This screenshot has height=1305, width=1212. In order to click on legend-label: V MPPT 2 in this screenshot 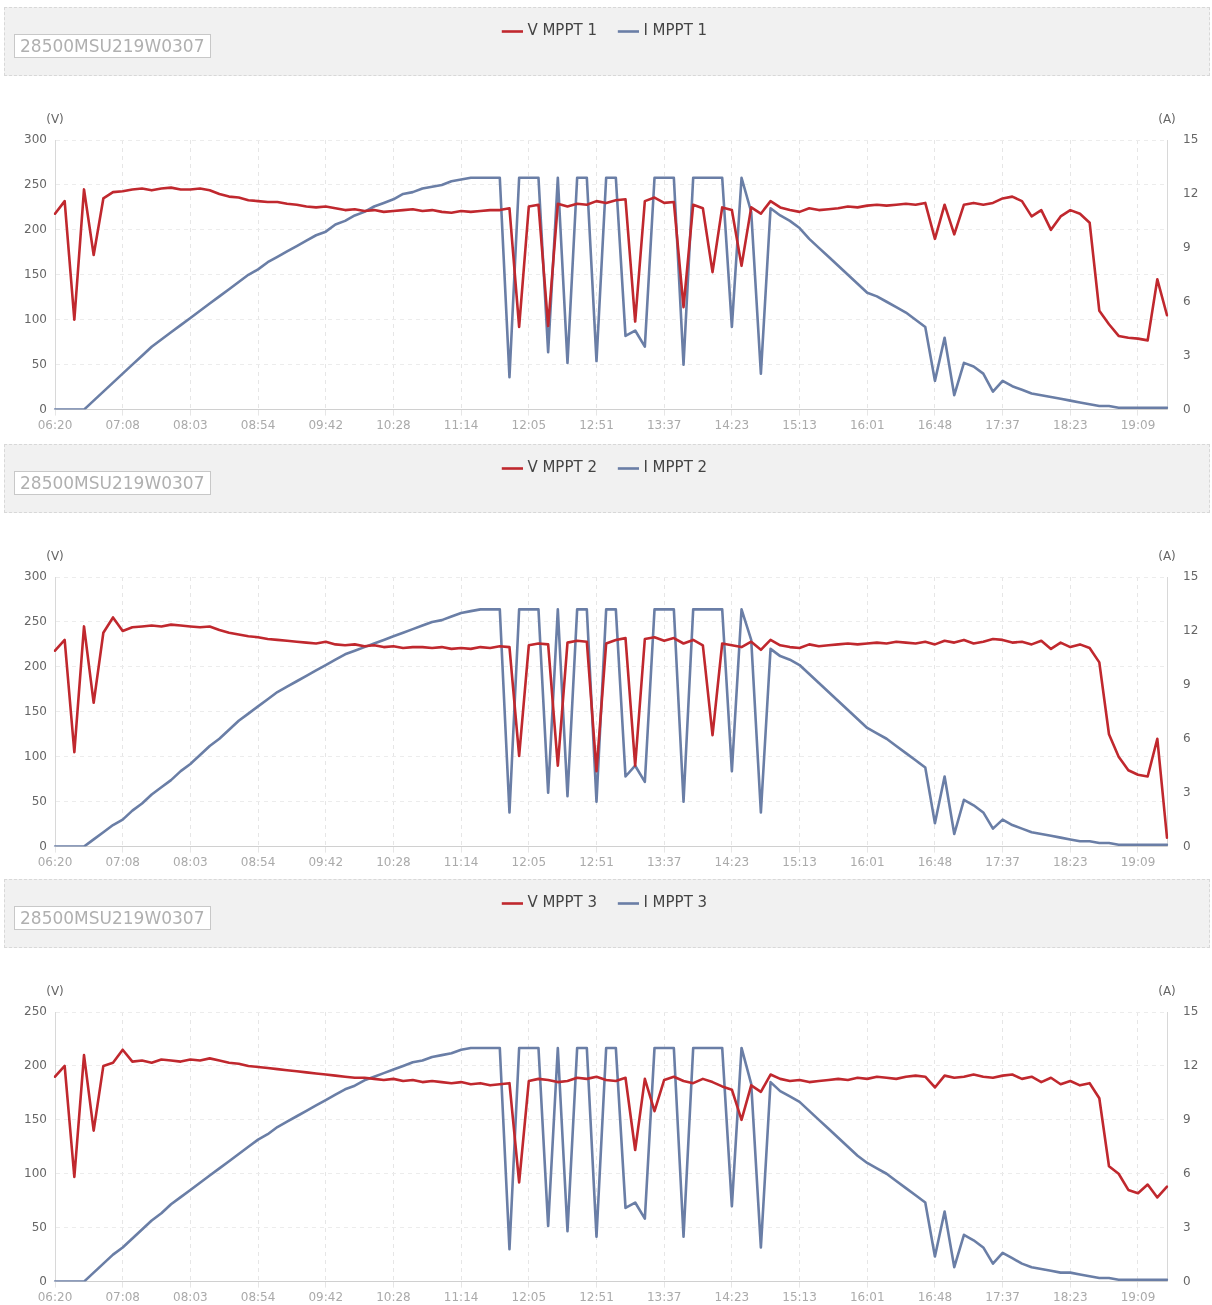, I will do `click(562, 467)`.